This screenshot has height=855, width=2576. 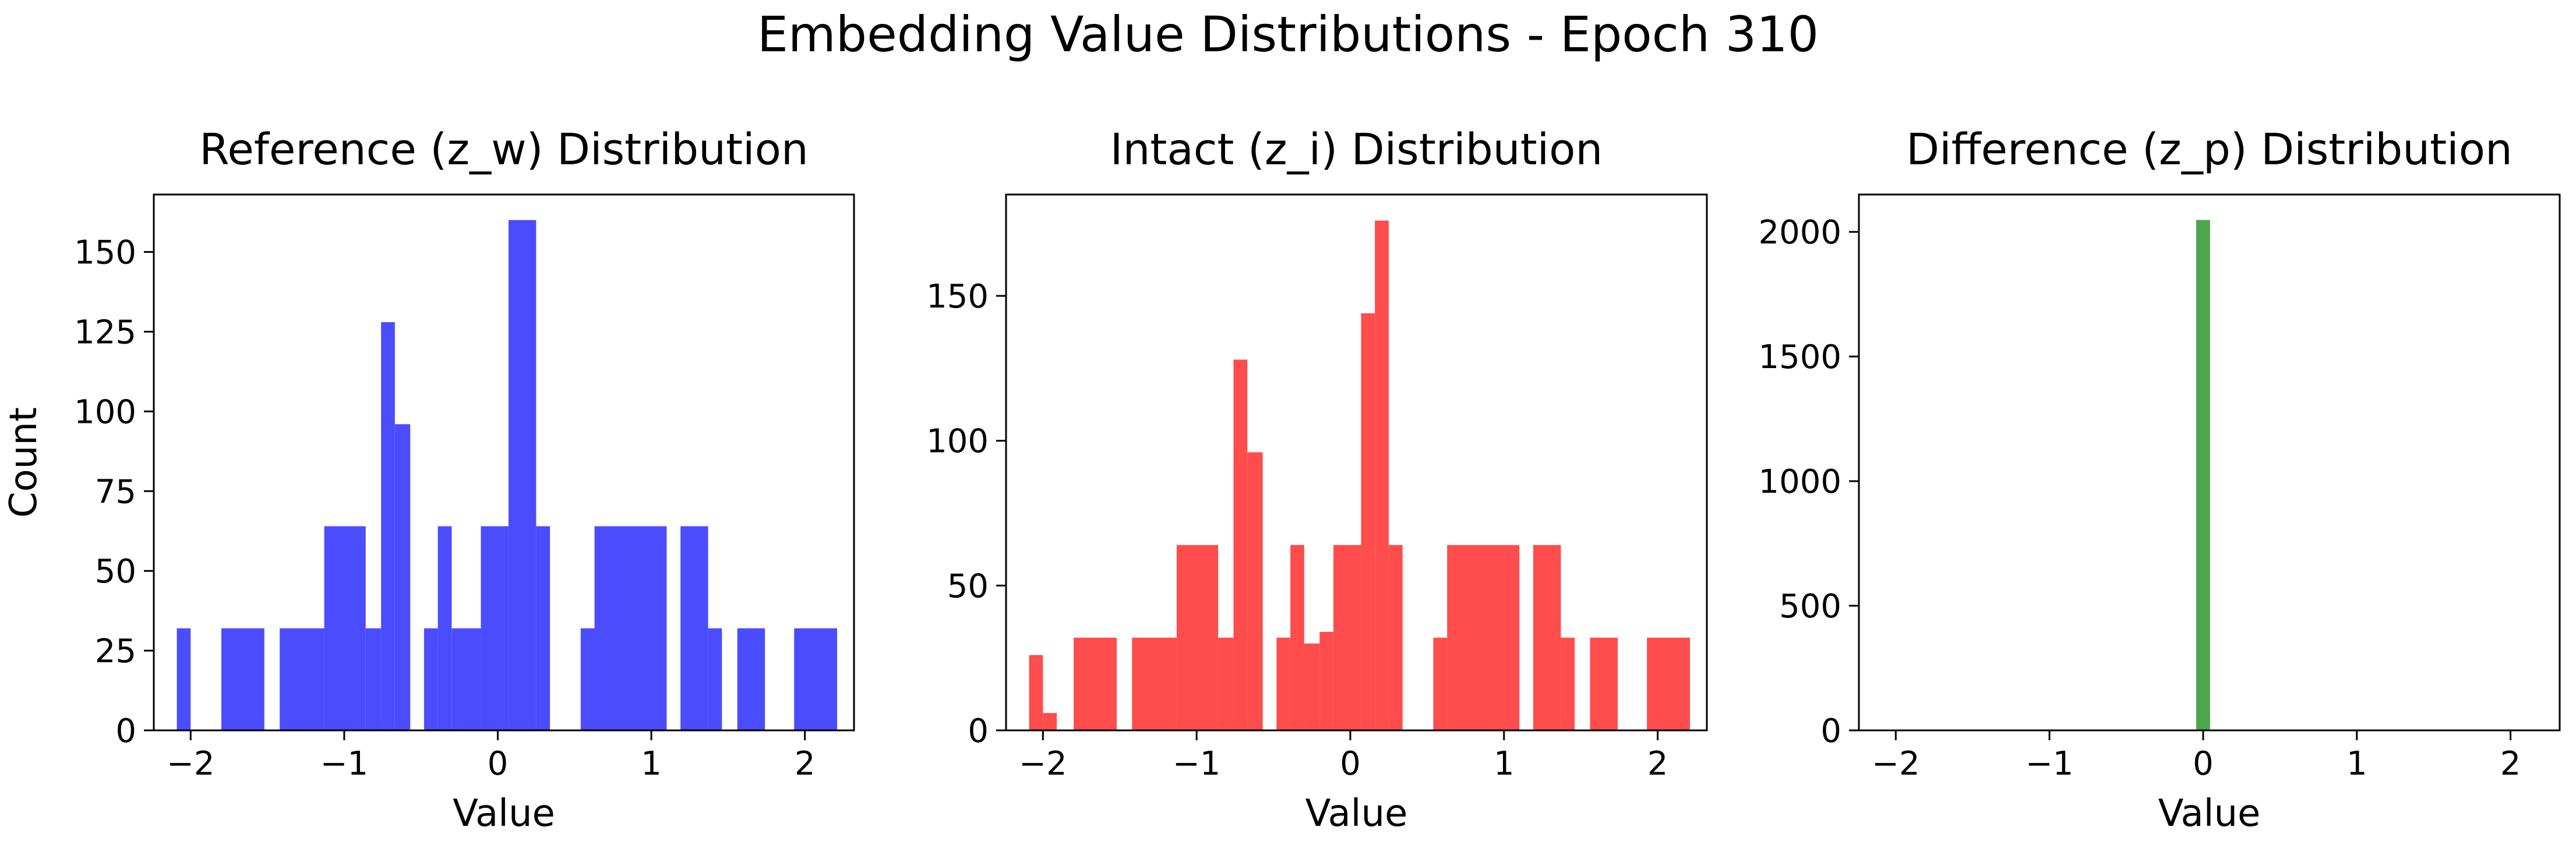 What do you see at coordinates (115, 652) in the screenshot?
I see `y-tick-label: 25` at bounding box center [115, 652].